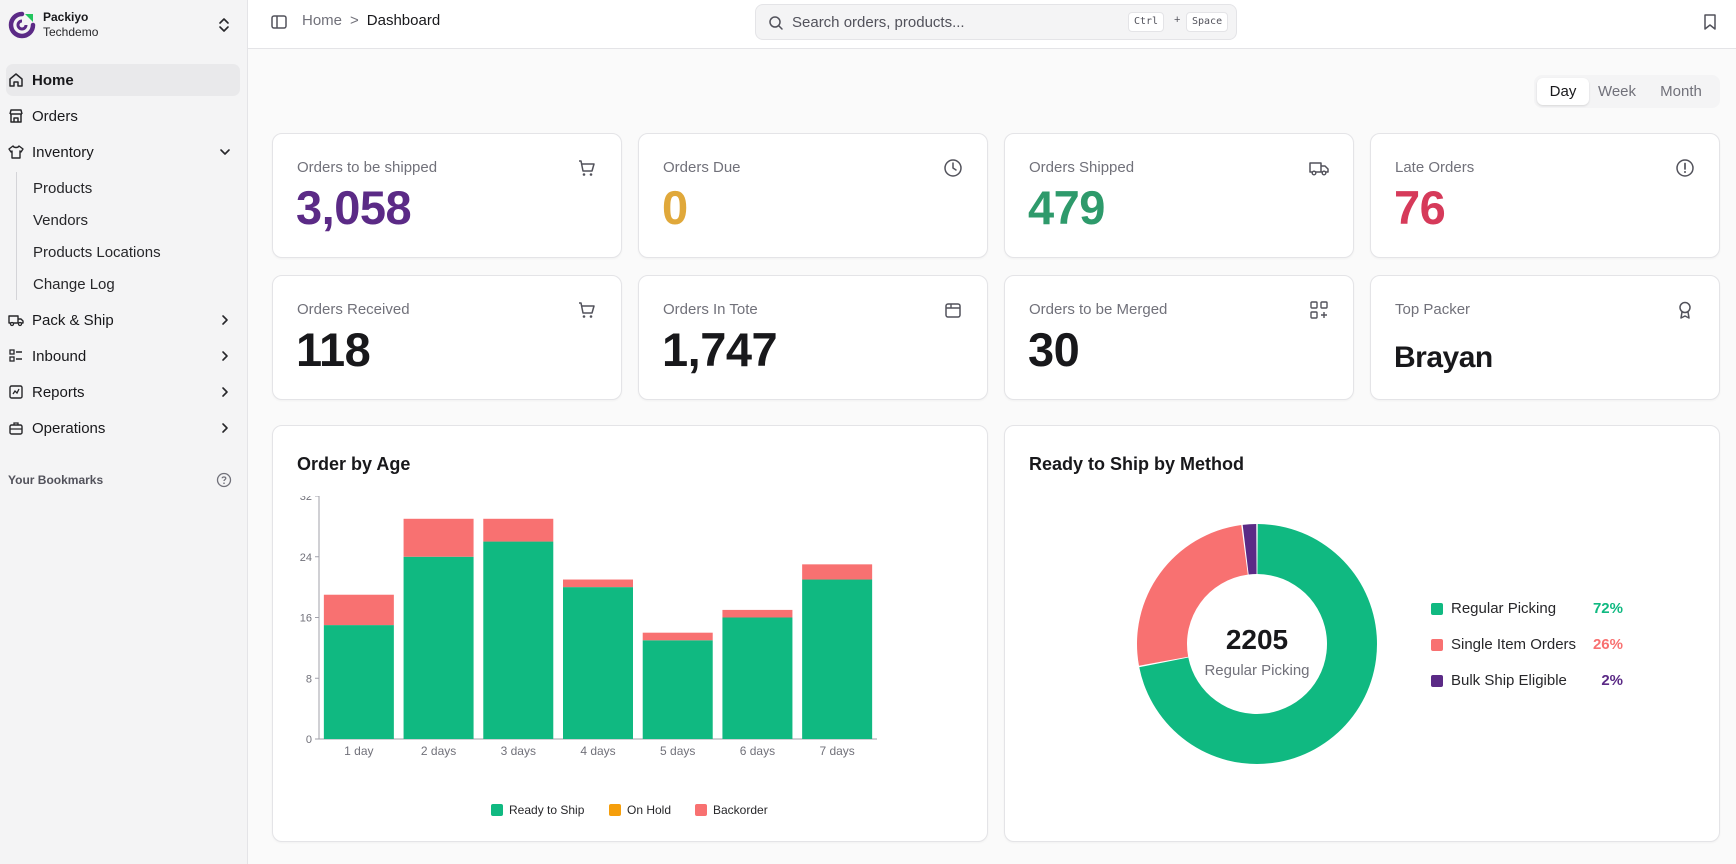 Image resolution: width=1736 pixels, height=864 pixels. Describe the element at coordinates (69, 428) in the screenshot. I see `sidebar-item-label: Operations` at that location.